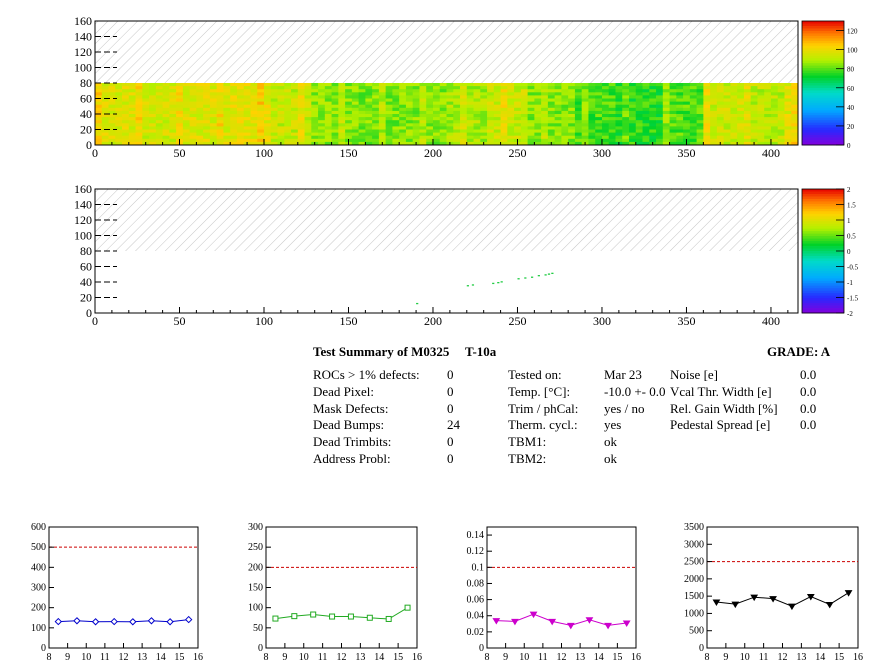 Image resolution: width=896 pixels, height=672 pixels. What do you see at coordinates (694, 544) in the screenshot?
I see `y-tick-label: 3000` at bounding box center [694, 544].